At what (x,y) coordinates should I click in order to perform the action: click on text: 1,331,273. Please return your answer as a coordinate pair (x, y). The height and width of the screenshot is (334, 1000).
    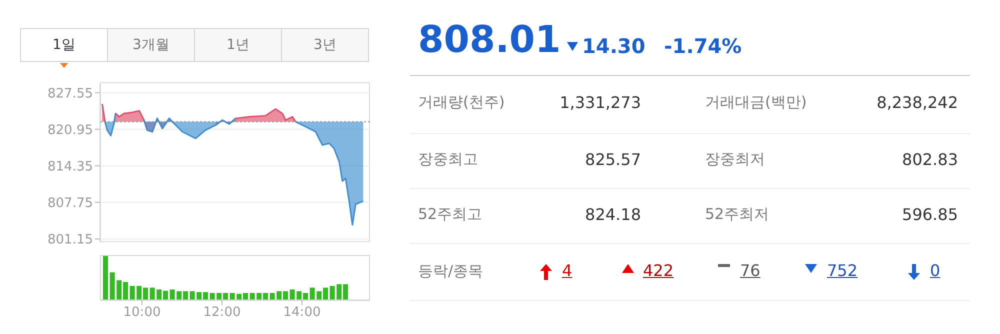
    Looking at the image, I should click on (600, 102).